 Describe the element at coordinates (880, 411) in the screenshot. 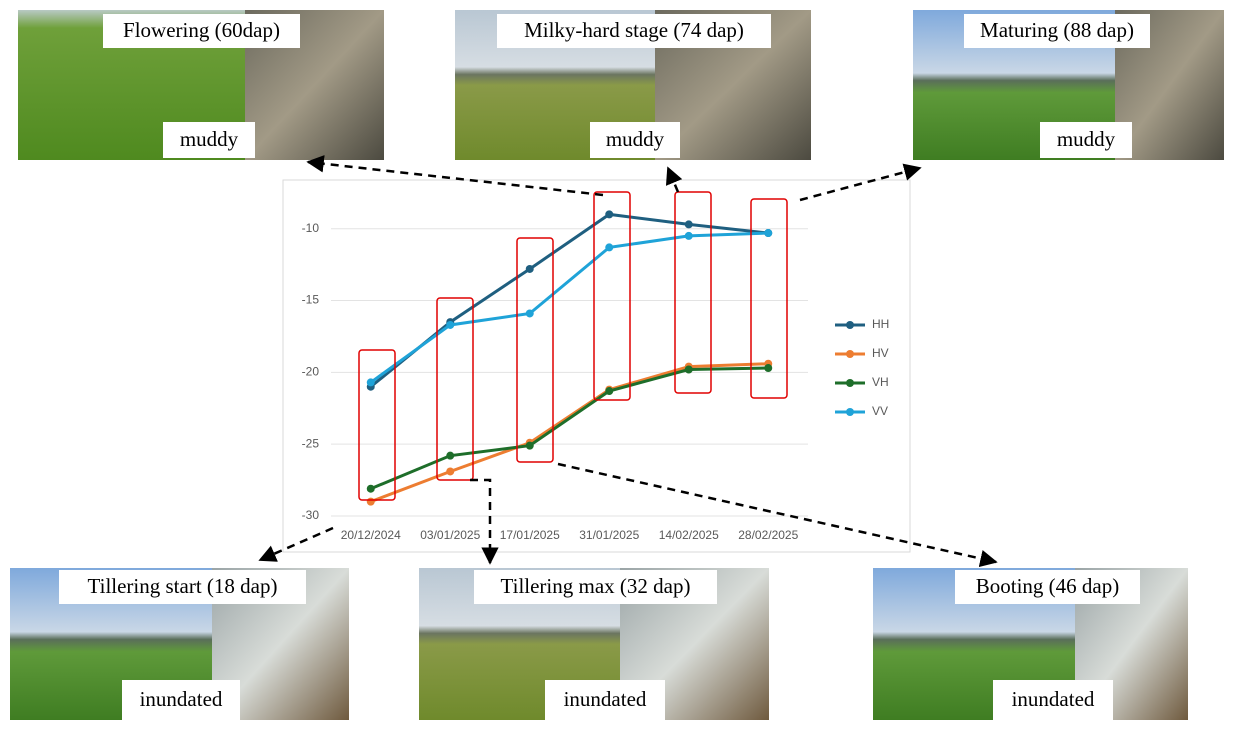

I see `legend-label: VV` at that location.